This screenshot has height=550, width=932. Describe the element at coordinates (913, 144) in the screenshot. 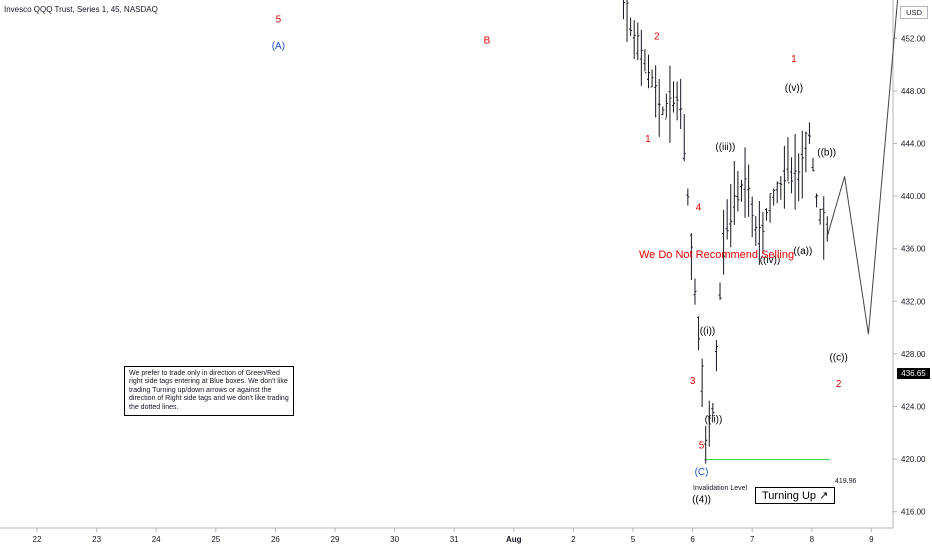

I see `y-tick-label: 444.00` at that location.